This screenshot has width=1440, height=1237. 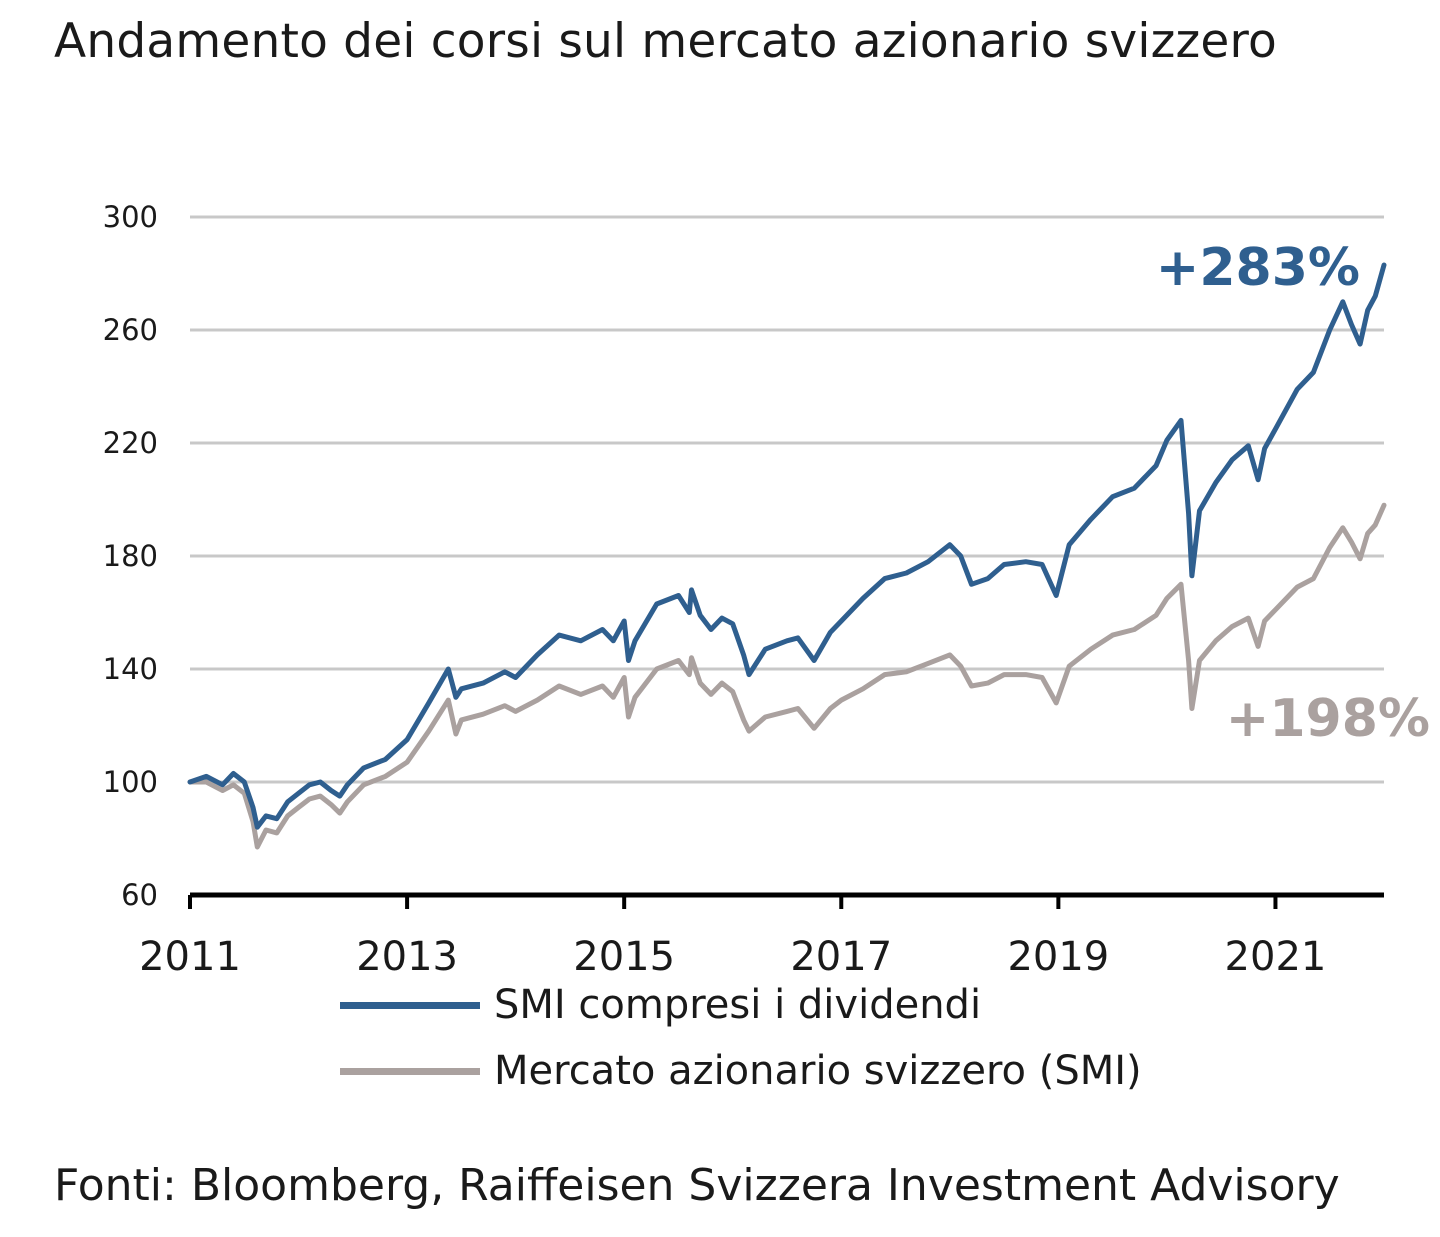 I want to click on end-label-smi: +198%, so click(x=1328, y=719).